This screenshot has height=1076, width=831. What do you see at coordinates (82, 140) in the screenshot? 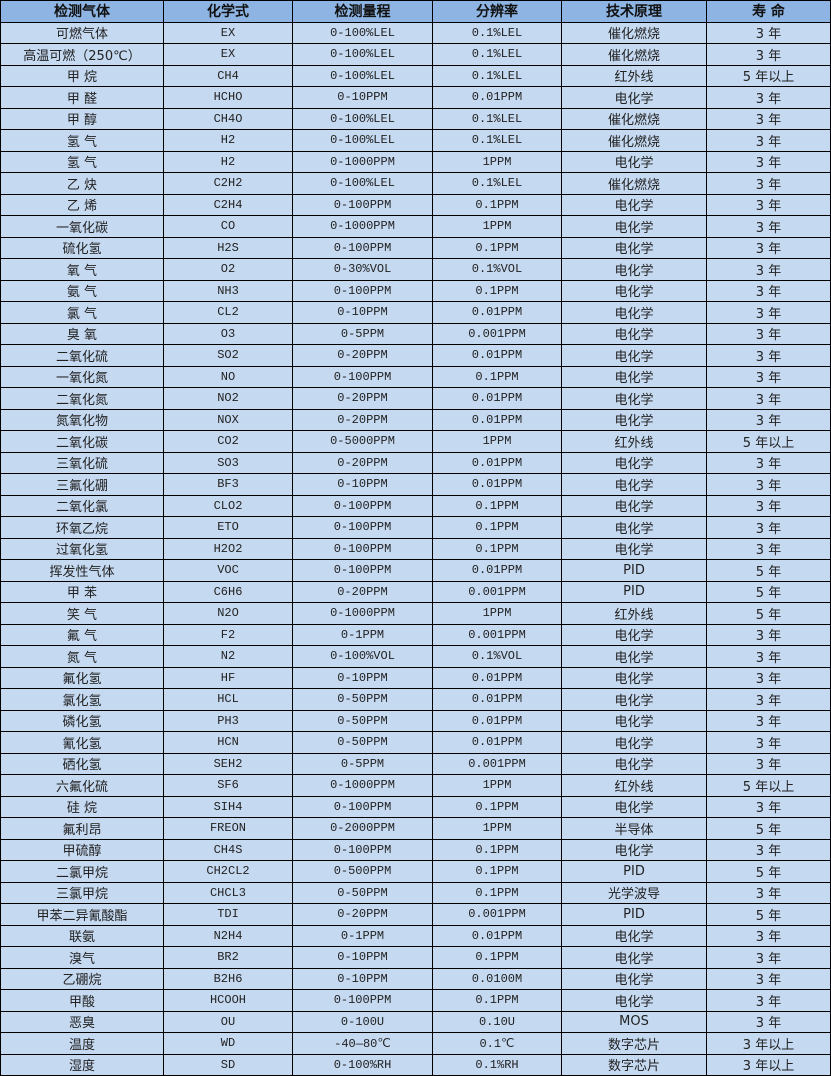
I see `gas-cell: 氢 气` at bounding box center [82, 140].